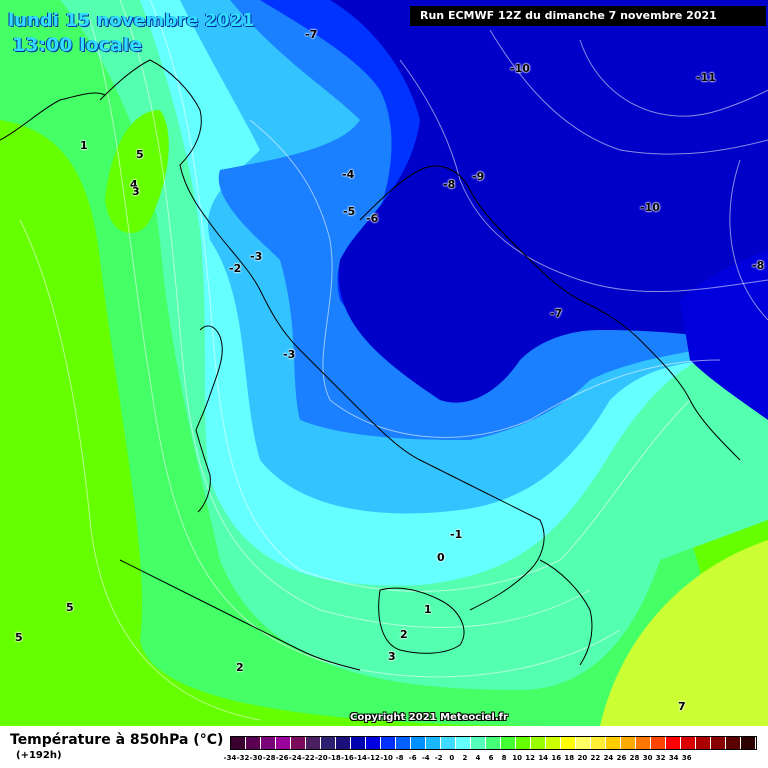 The image size is (768, 768). I want to click on colorbar-tick-label: -14, so click(360, 758).